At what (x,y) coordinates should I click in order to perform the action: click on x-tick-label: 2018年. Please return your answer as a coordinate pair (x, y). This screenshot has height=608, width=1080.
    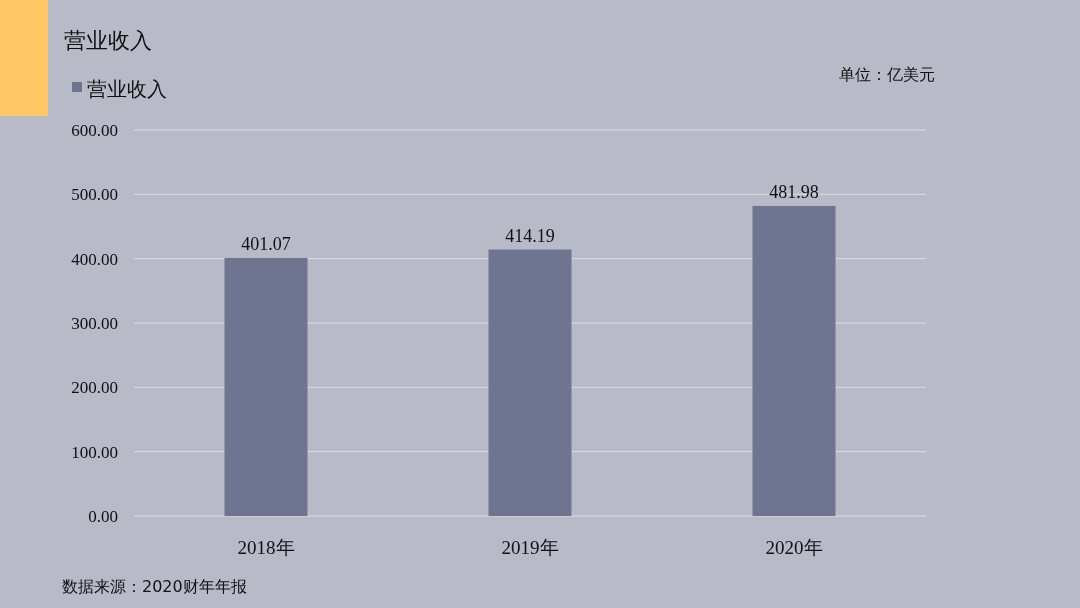
    Looking at the image, I should click on (266, 547).